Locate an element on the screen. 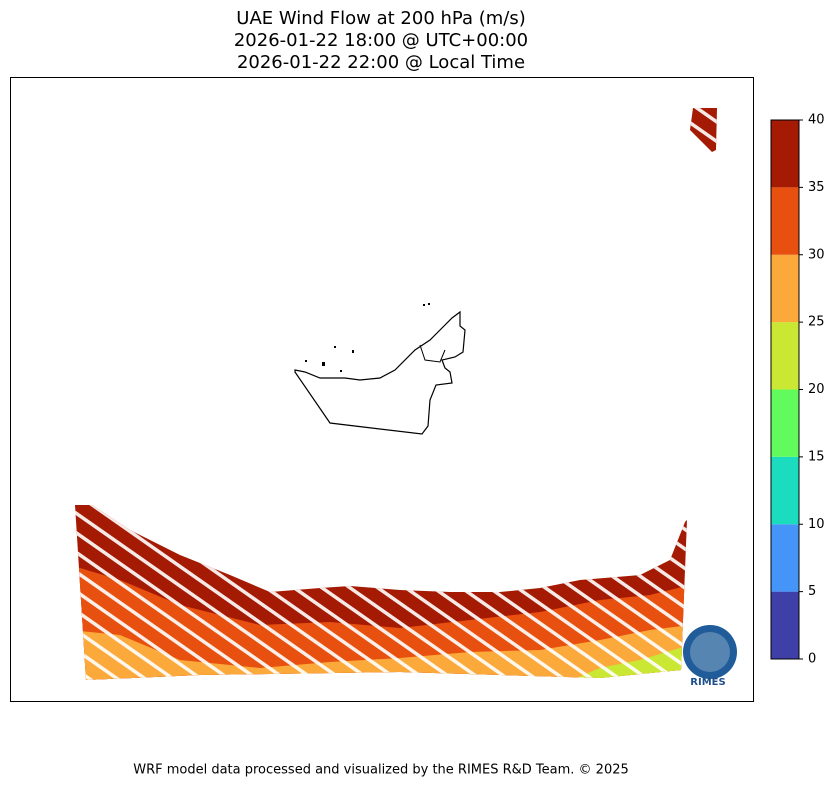 This screenshot has width=835, height=792. colorbar-tick-label: 40 is located at coordinates (816, 120).